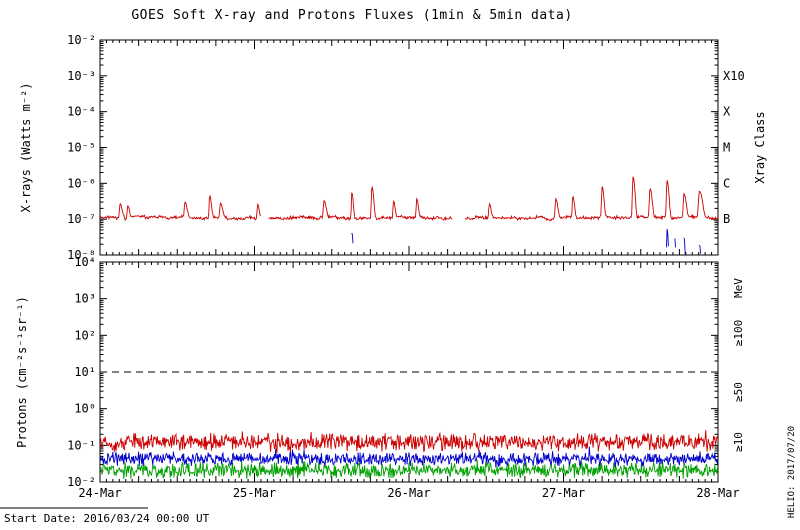 The height and width of the screenshot is (530, 800). I want to click on proton-threshold-label: ≥50, so click(738, 392).